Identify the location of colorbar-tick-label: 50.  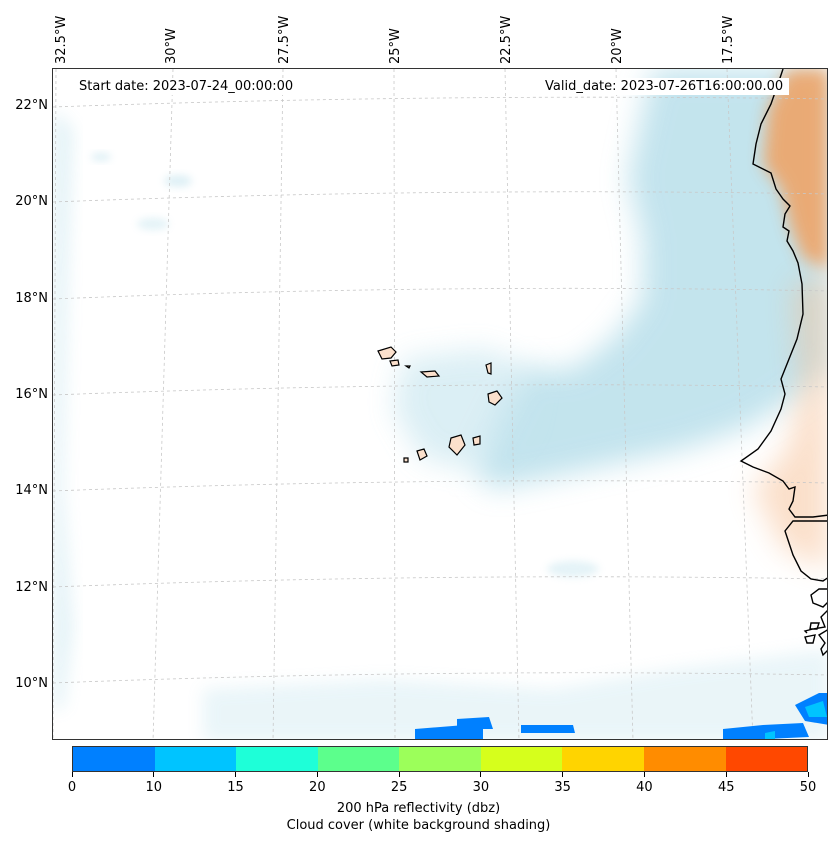
(808, 787).